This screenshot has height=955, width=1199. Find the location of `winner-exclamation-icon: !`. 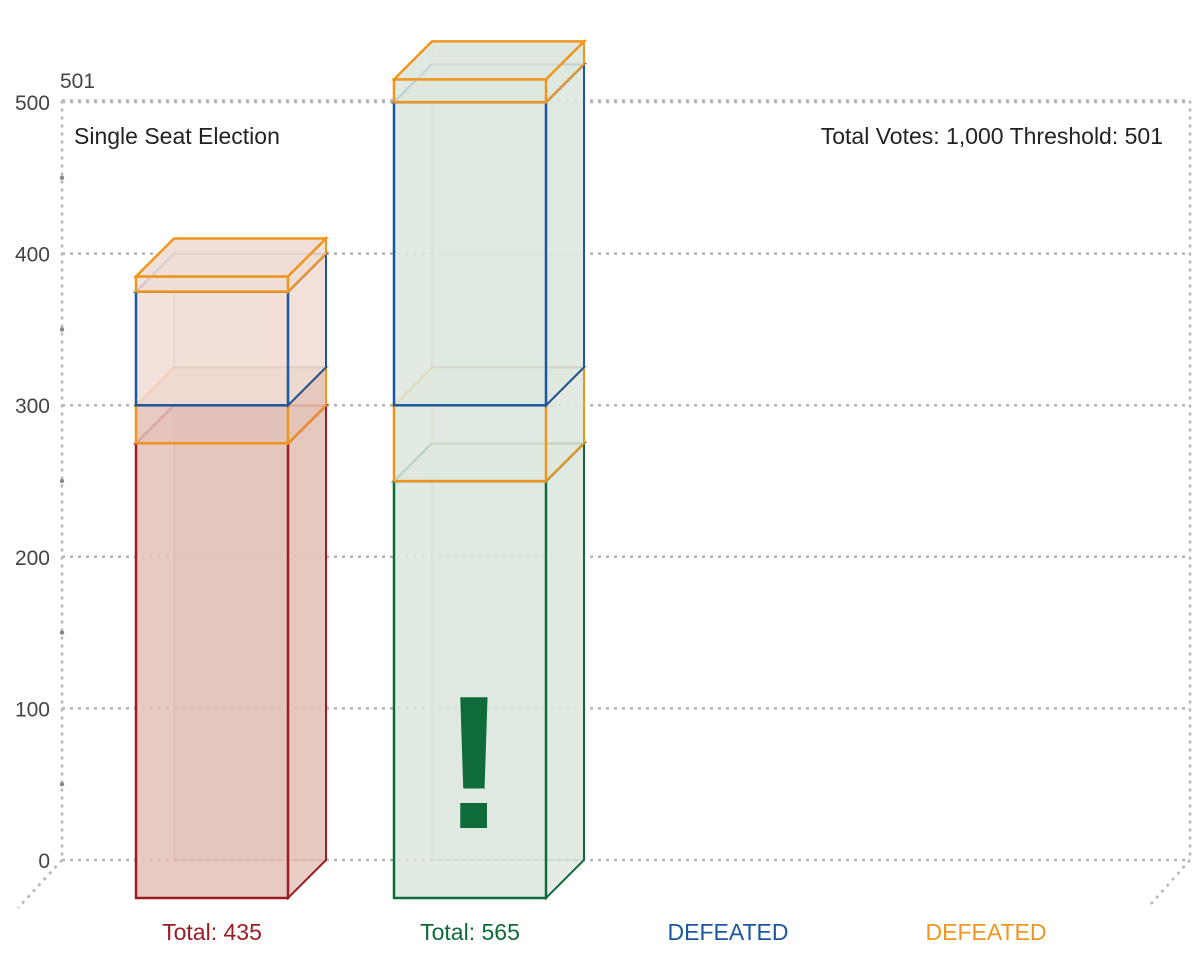

winner-exclamation-icon: ! is located at coordinates (473, 763).